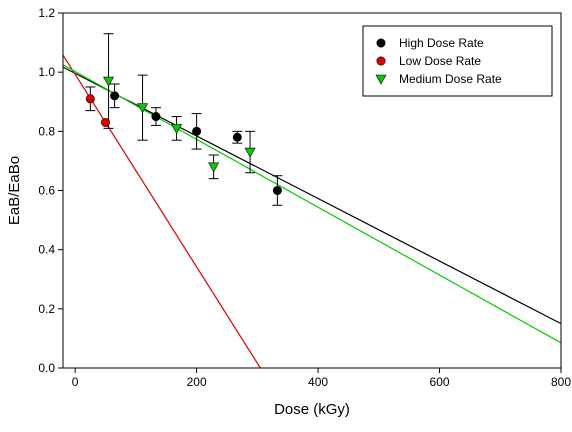  I want to click on legend-label: Low Dose Rate, so click(440, 61).